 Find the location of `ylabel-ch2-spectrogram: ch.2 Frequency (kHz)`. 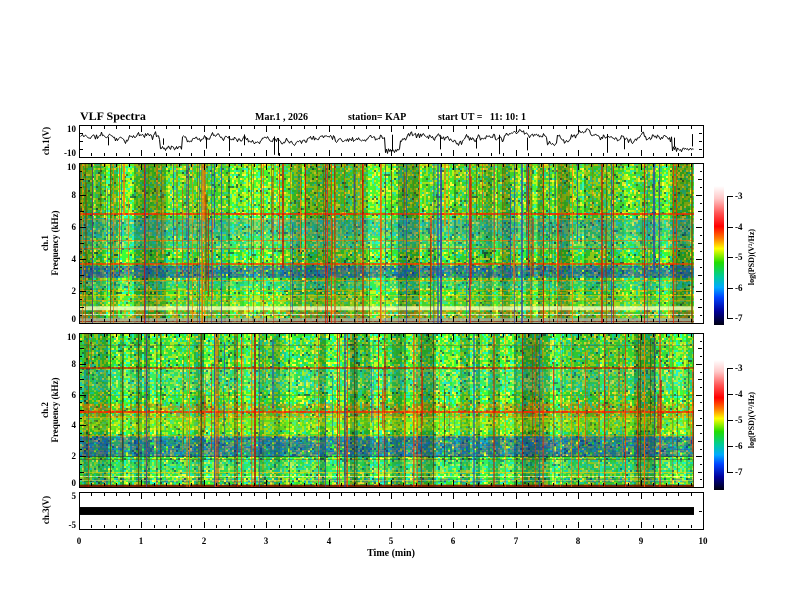

ylabel-ch2-spectrogram: ch.2 Frequency (kHz) is located at coordinates (51, 410).